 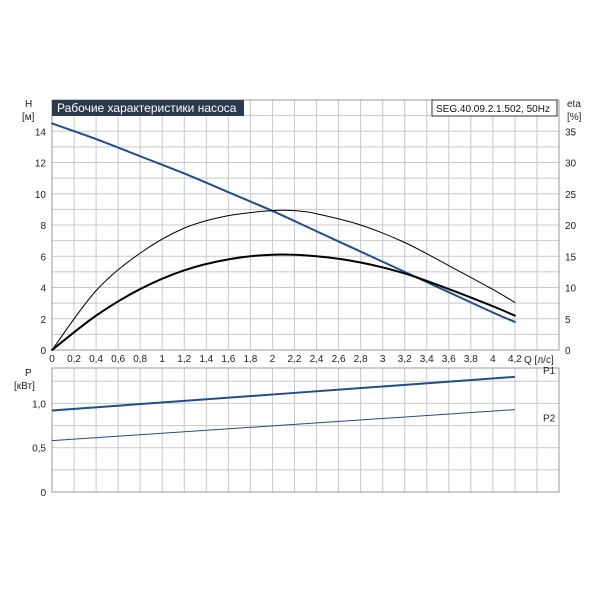 What do you see at coordinates (295, 359) in the screenshot?
I see `x-tick-label: 2,2` at bounding box center [295, 359].